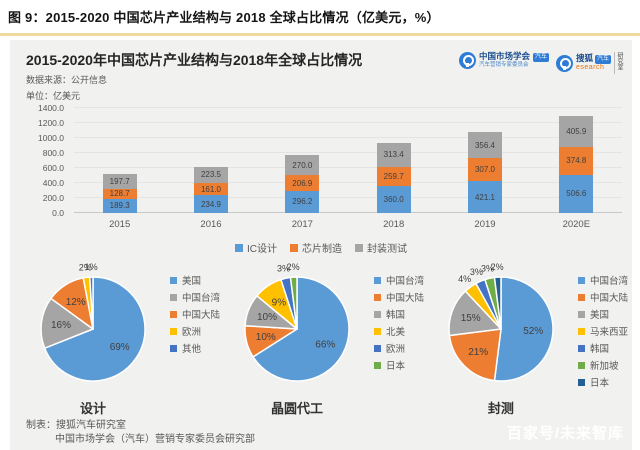  I want to click on sohu-logo-icon, so click(564, 63).